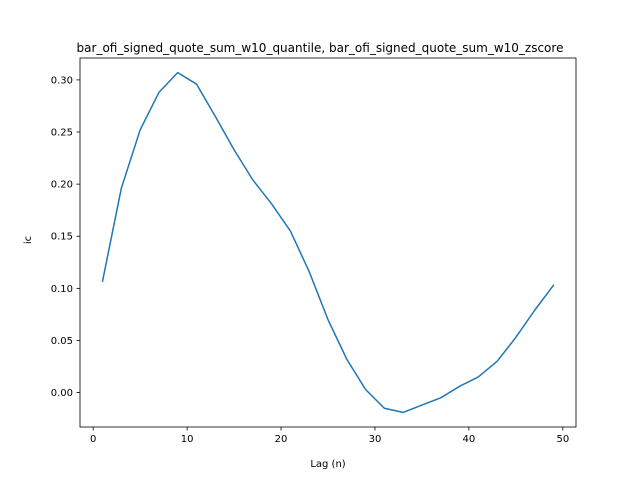  What do you see at coordinates (62, 393) in the screenshot?
I see `y-tick-label: 0.00` at bounding box center [62, 393].